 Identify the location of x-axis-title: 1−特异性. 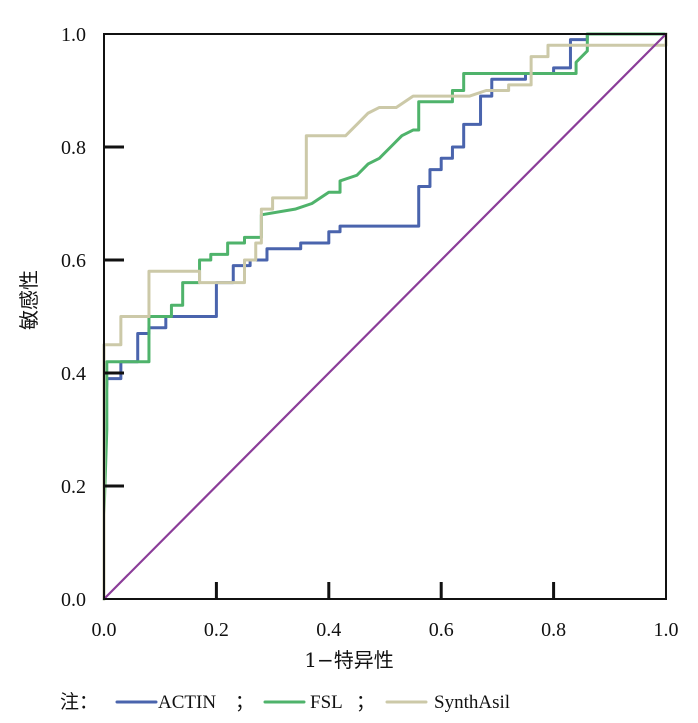
(348, 660).